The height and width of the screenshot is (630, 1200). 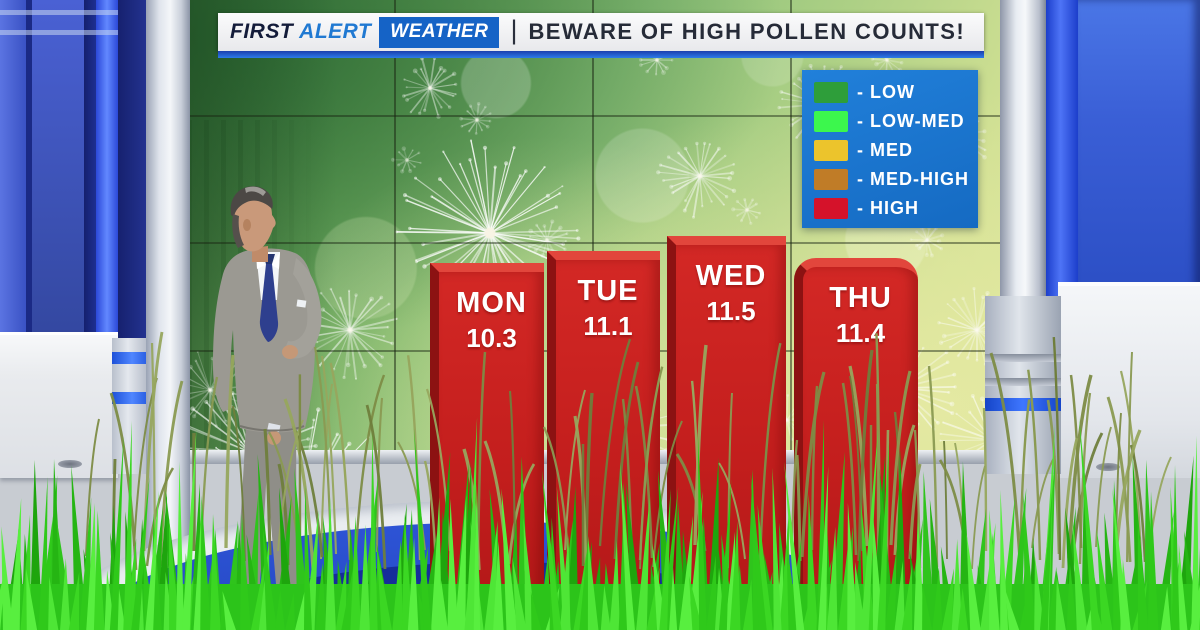 I want to click on legend-label: - LOW, so click(x=886, y=91).